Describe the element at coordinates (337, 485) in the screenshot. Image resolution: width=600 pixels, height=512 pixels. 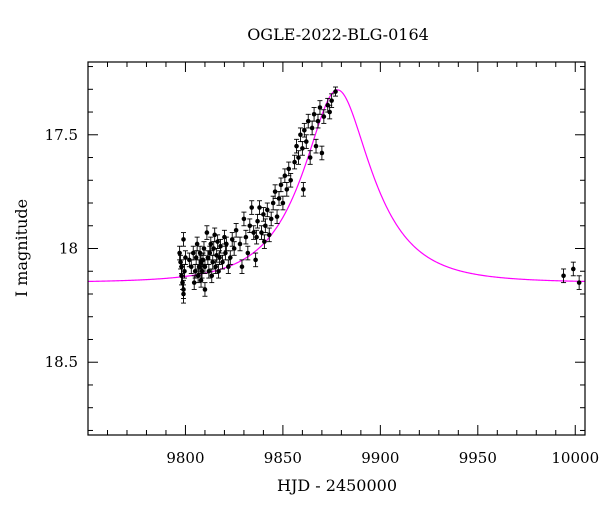
I see `x-axis-label: HJD - 2450000` at that location.